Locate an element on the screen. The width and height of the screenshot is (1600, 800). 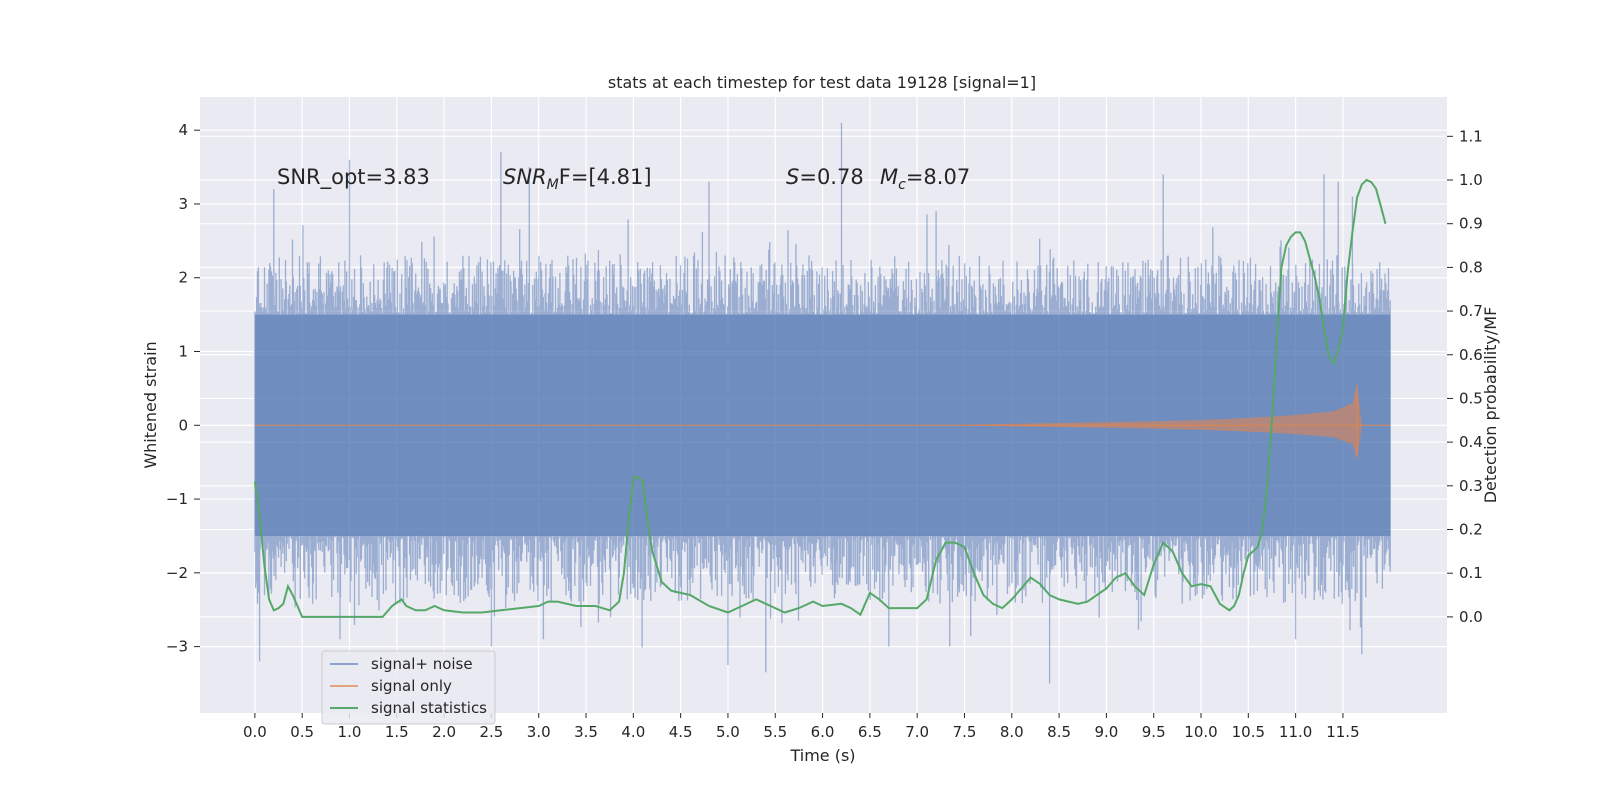
x-tick-label: 10.0 is located at coordinates (1200, 732).